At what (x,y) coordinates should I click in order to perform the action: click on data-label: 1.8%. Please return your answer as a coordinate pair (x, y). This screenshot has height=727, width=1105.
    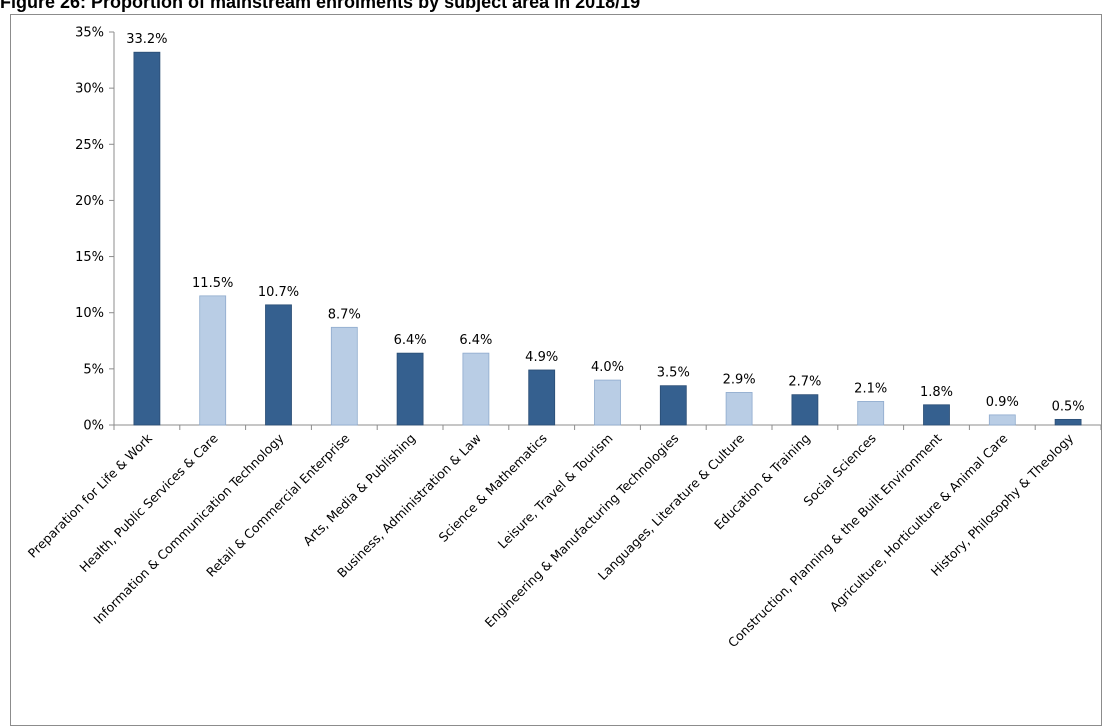
    Looking at the image, I should click on (936, 392).